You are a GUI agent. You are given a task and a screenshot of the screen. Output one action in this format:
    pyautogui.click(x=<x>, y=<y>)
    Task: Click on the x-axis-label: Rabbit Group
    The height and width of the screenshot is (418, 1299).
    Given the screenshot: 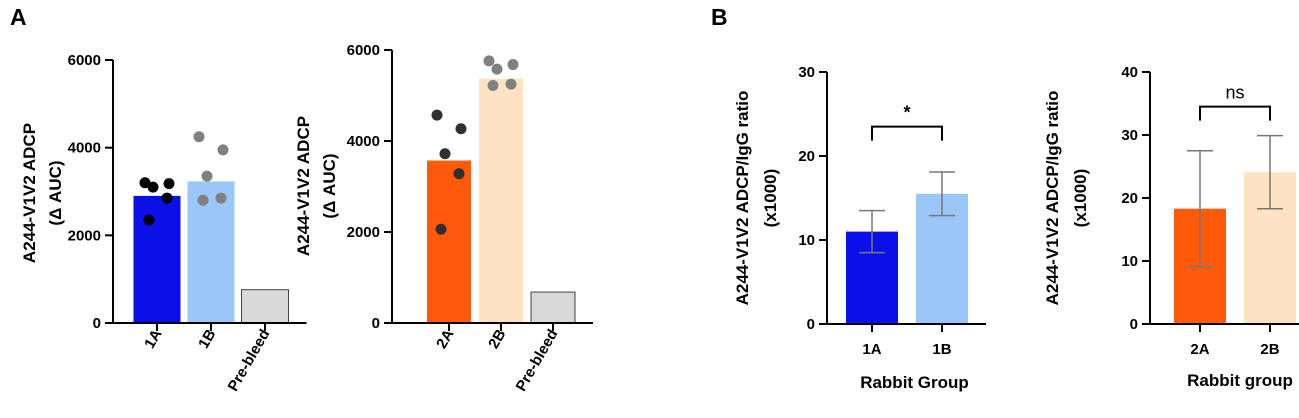 What is the action you would take?
    pyautogui.click(x=914, y=382)
    